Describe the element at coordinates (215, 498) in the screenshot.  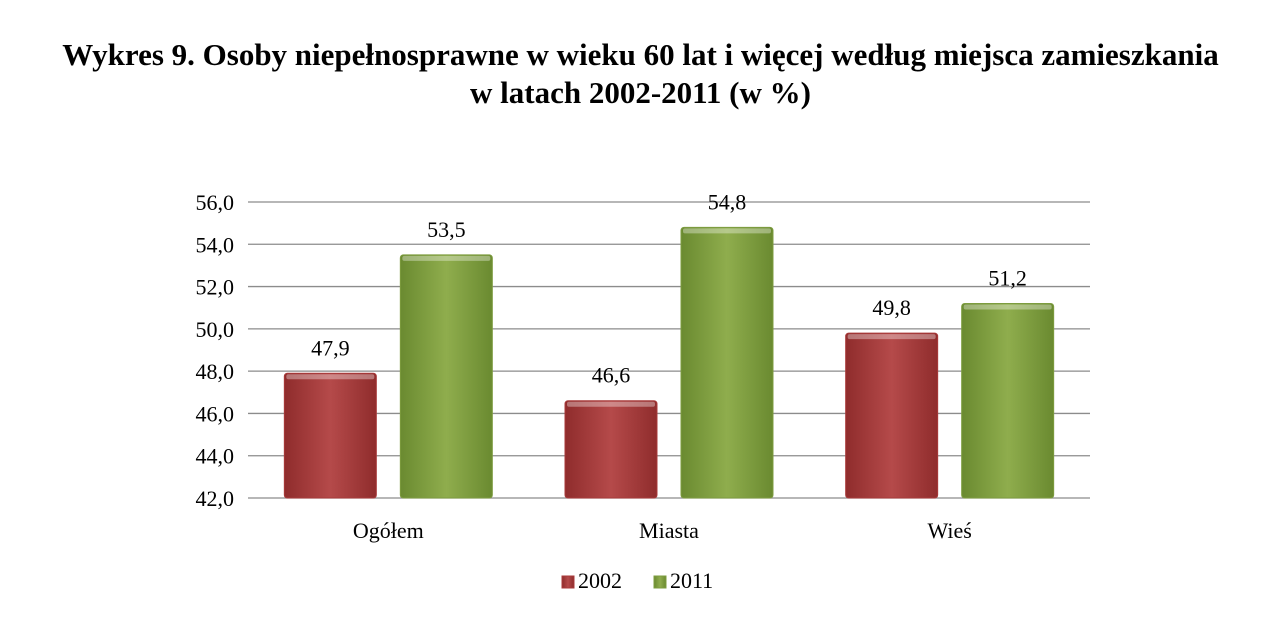
I see `y-tick-label: 42,0` at that location.